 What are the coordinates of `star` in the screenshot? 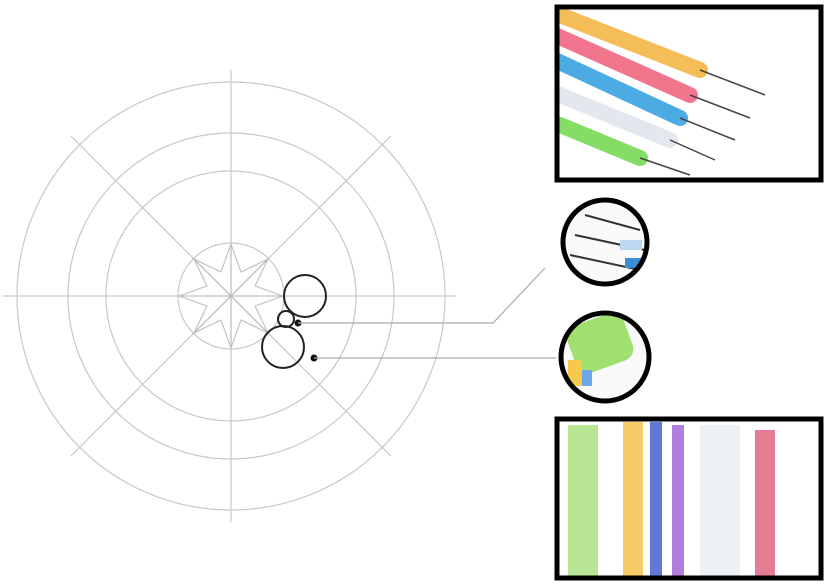 It's located at (231, 296).